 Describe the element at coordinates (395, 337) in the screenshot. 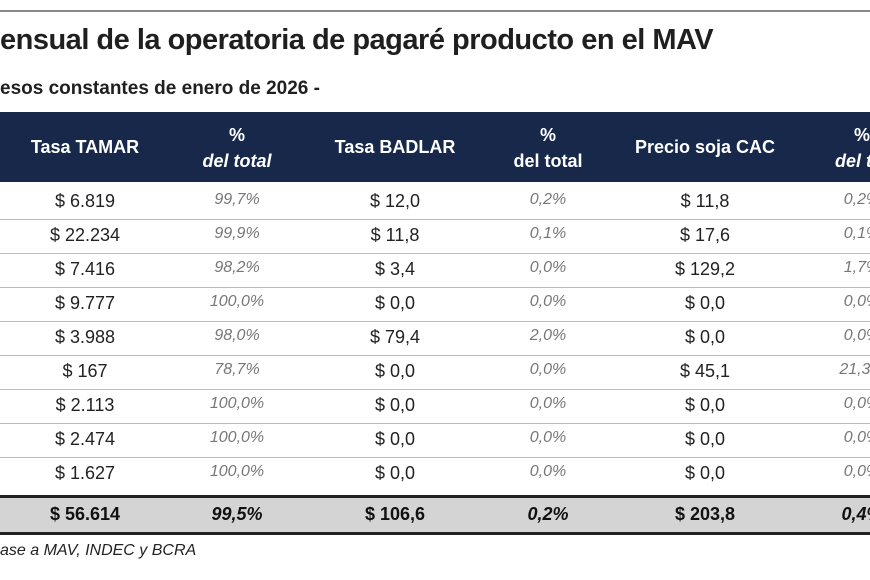

I see `cell: $ 79,4` at that location.